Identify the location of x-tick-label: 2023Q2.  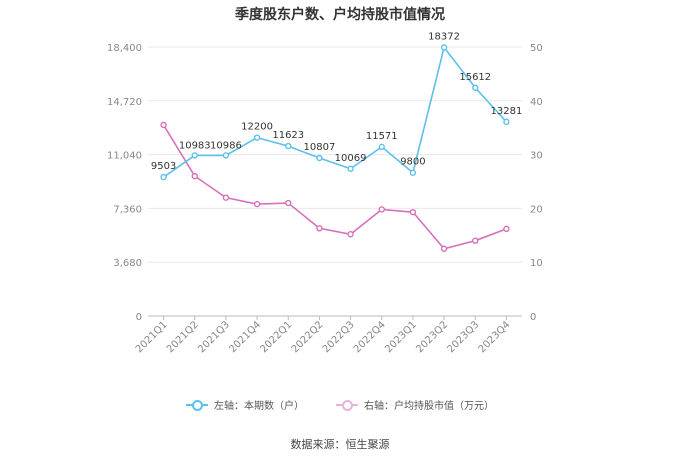
(432, 337).